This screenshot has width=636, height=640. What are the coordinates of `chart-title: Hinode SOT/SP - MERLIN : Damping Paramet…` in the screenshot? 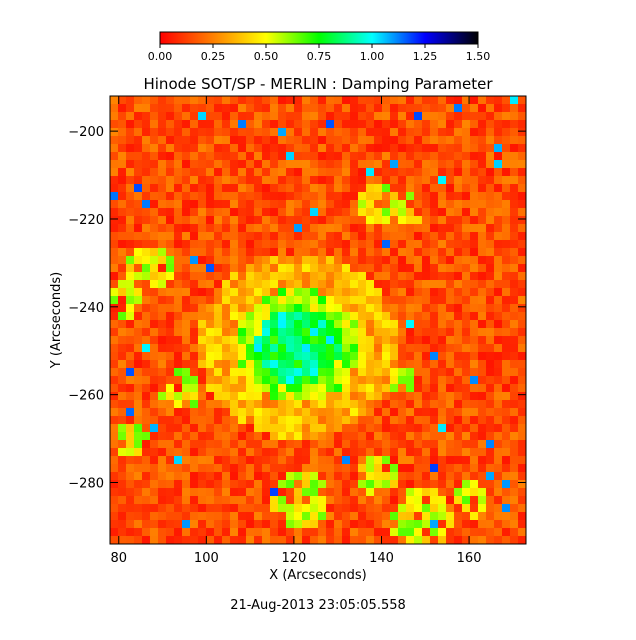 It's located at (318, 84).